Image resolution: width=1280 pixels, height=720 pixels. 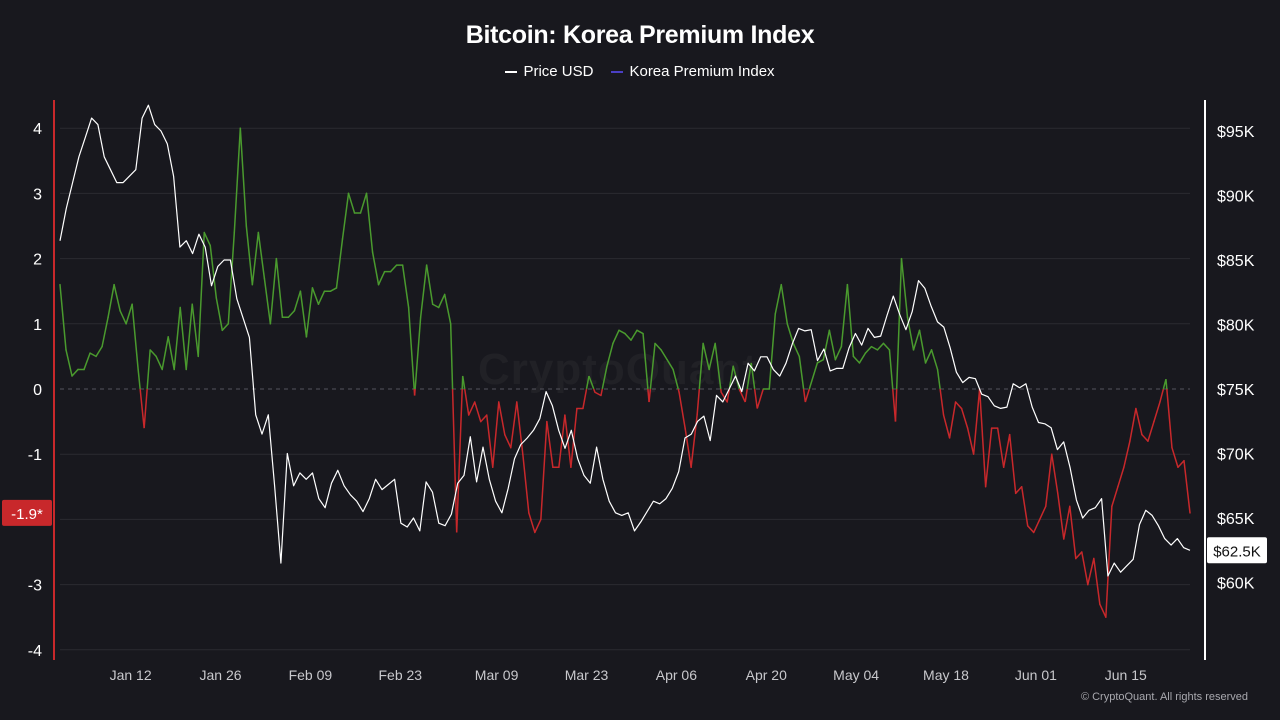 What do you see at coordinates (1236, 455) in the screenshot?
I see `right-axis-tick: $70K` at bounding box center [1236, 455].